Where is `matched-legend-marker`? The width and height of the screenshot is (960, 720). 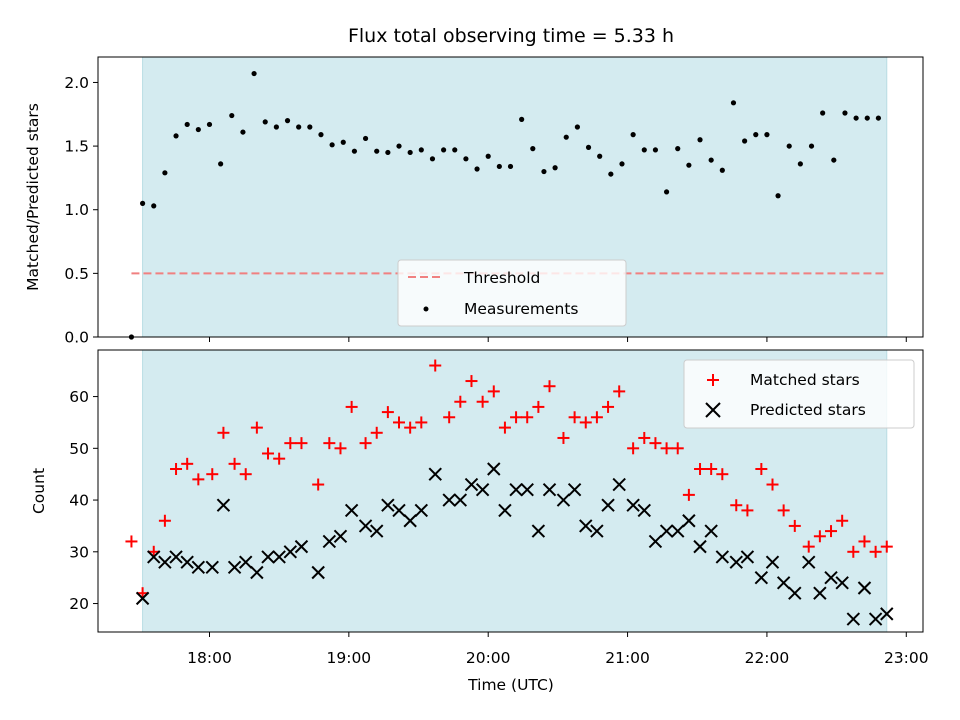 matched-legend-marker is located at coordinates (713, 380).